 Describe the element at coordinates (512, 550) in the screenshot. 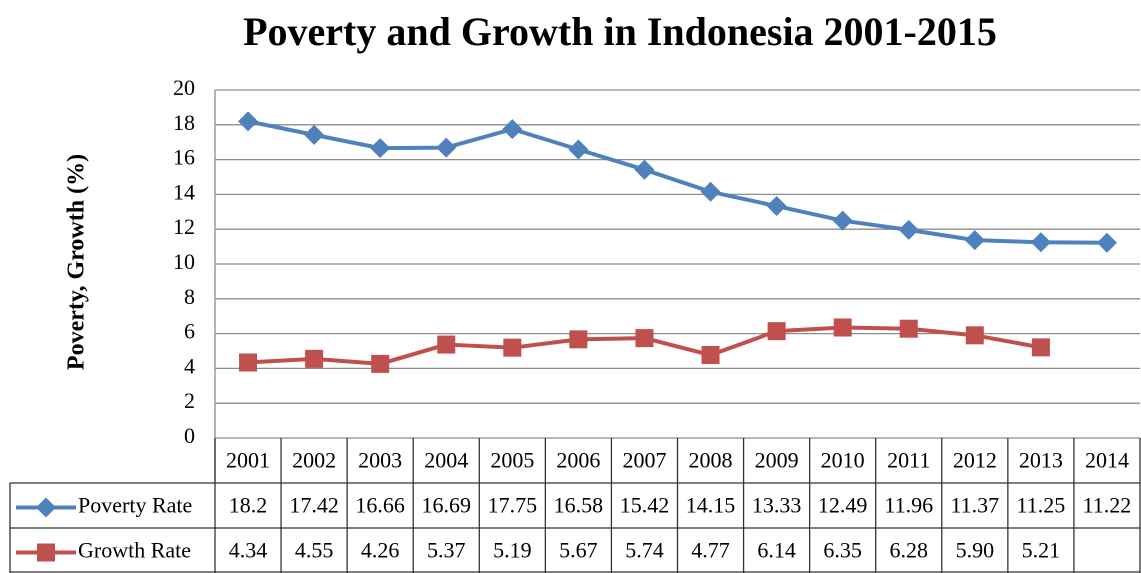

I see `table-value: 5.19` at that location.